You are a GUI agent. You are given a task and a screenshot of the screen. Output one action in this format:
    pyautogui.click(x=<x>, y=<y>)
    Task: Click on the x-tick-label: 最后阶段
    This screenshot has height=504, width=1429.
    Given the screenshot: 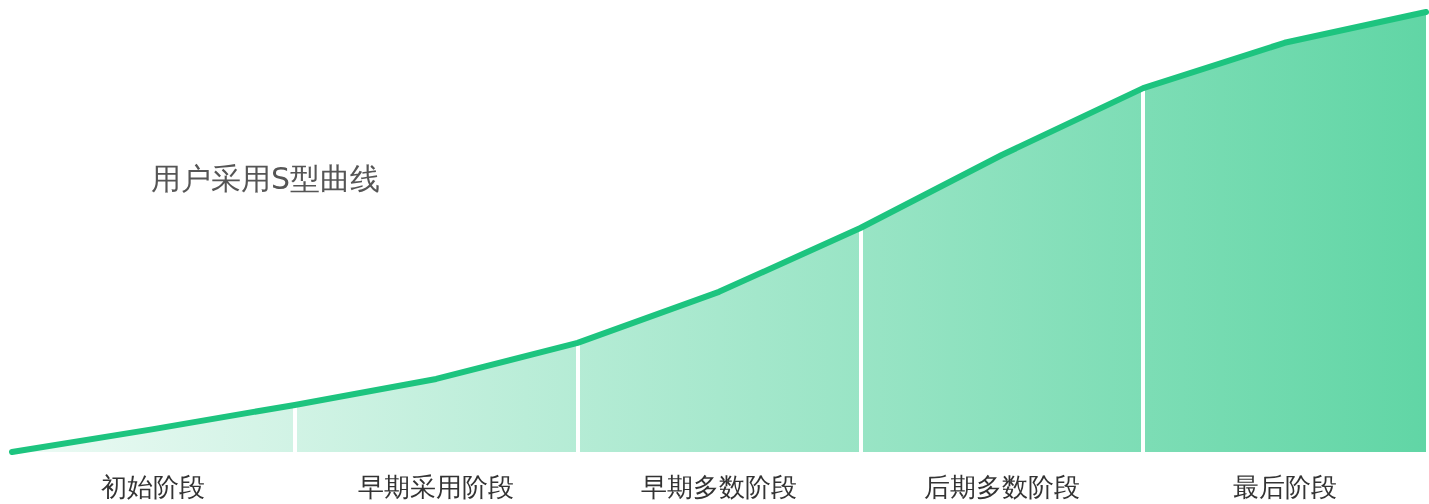 What is the action you would take?
    pyautogui.click(x=1284, y=487)
    